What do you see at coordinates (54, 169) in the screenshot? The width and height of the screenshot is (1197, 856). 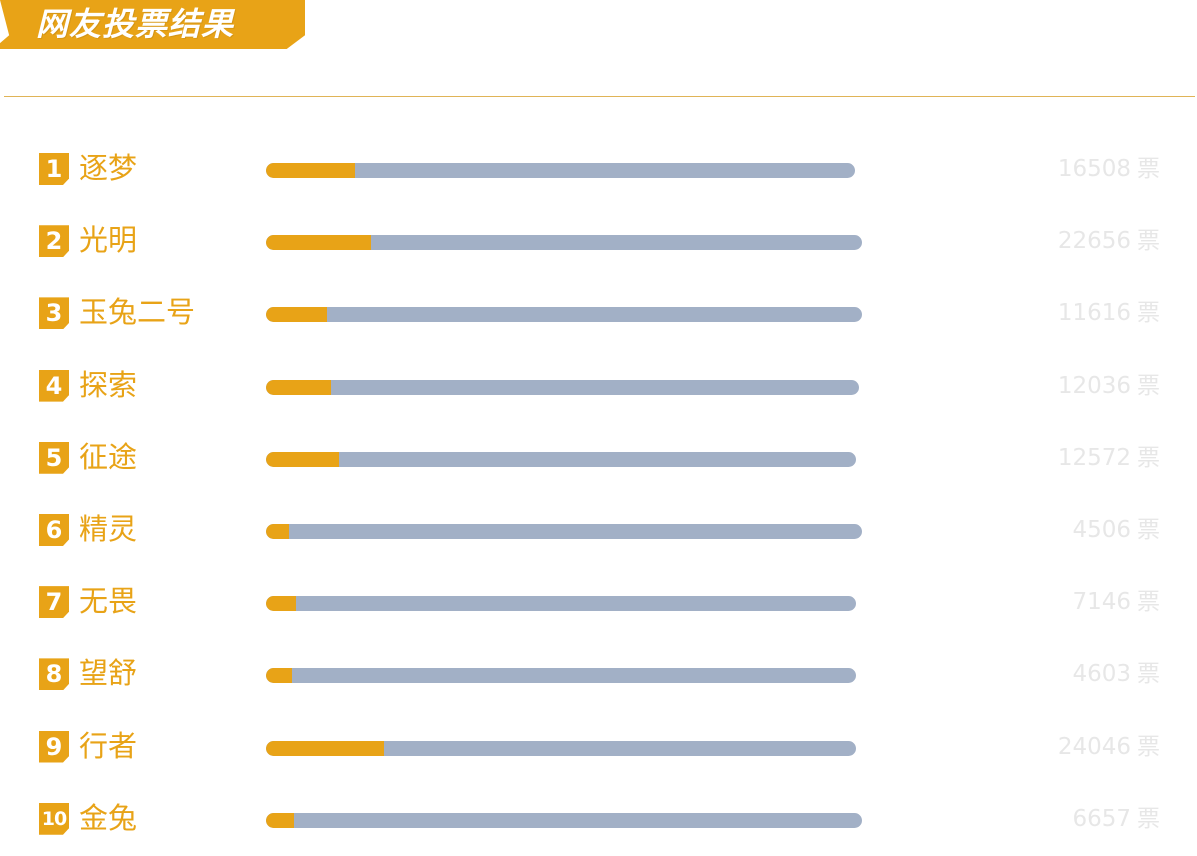 I see `rank-badge: 1` at bounding box center [54, 169].